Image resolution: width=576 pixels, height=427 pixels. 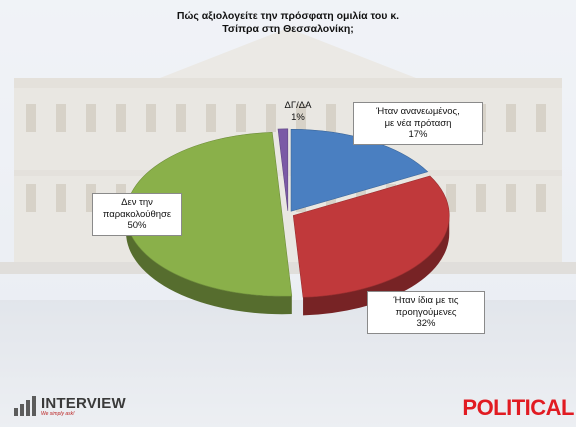 I want to click on political-logo: POLITICAL, so click(x=518, y=407).